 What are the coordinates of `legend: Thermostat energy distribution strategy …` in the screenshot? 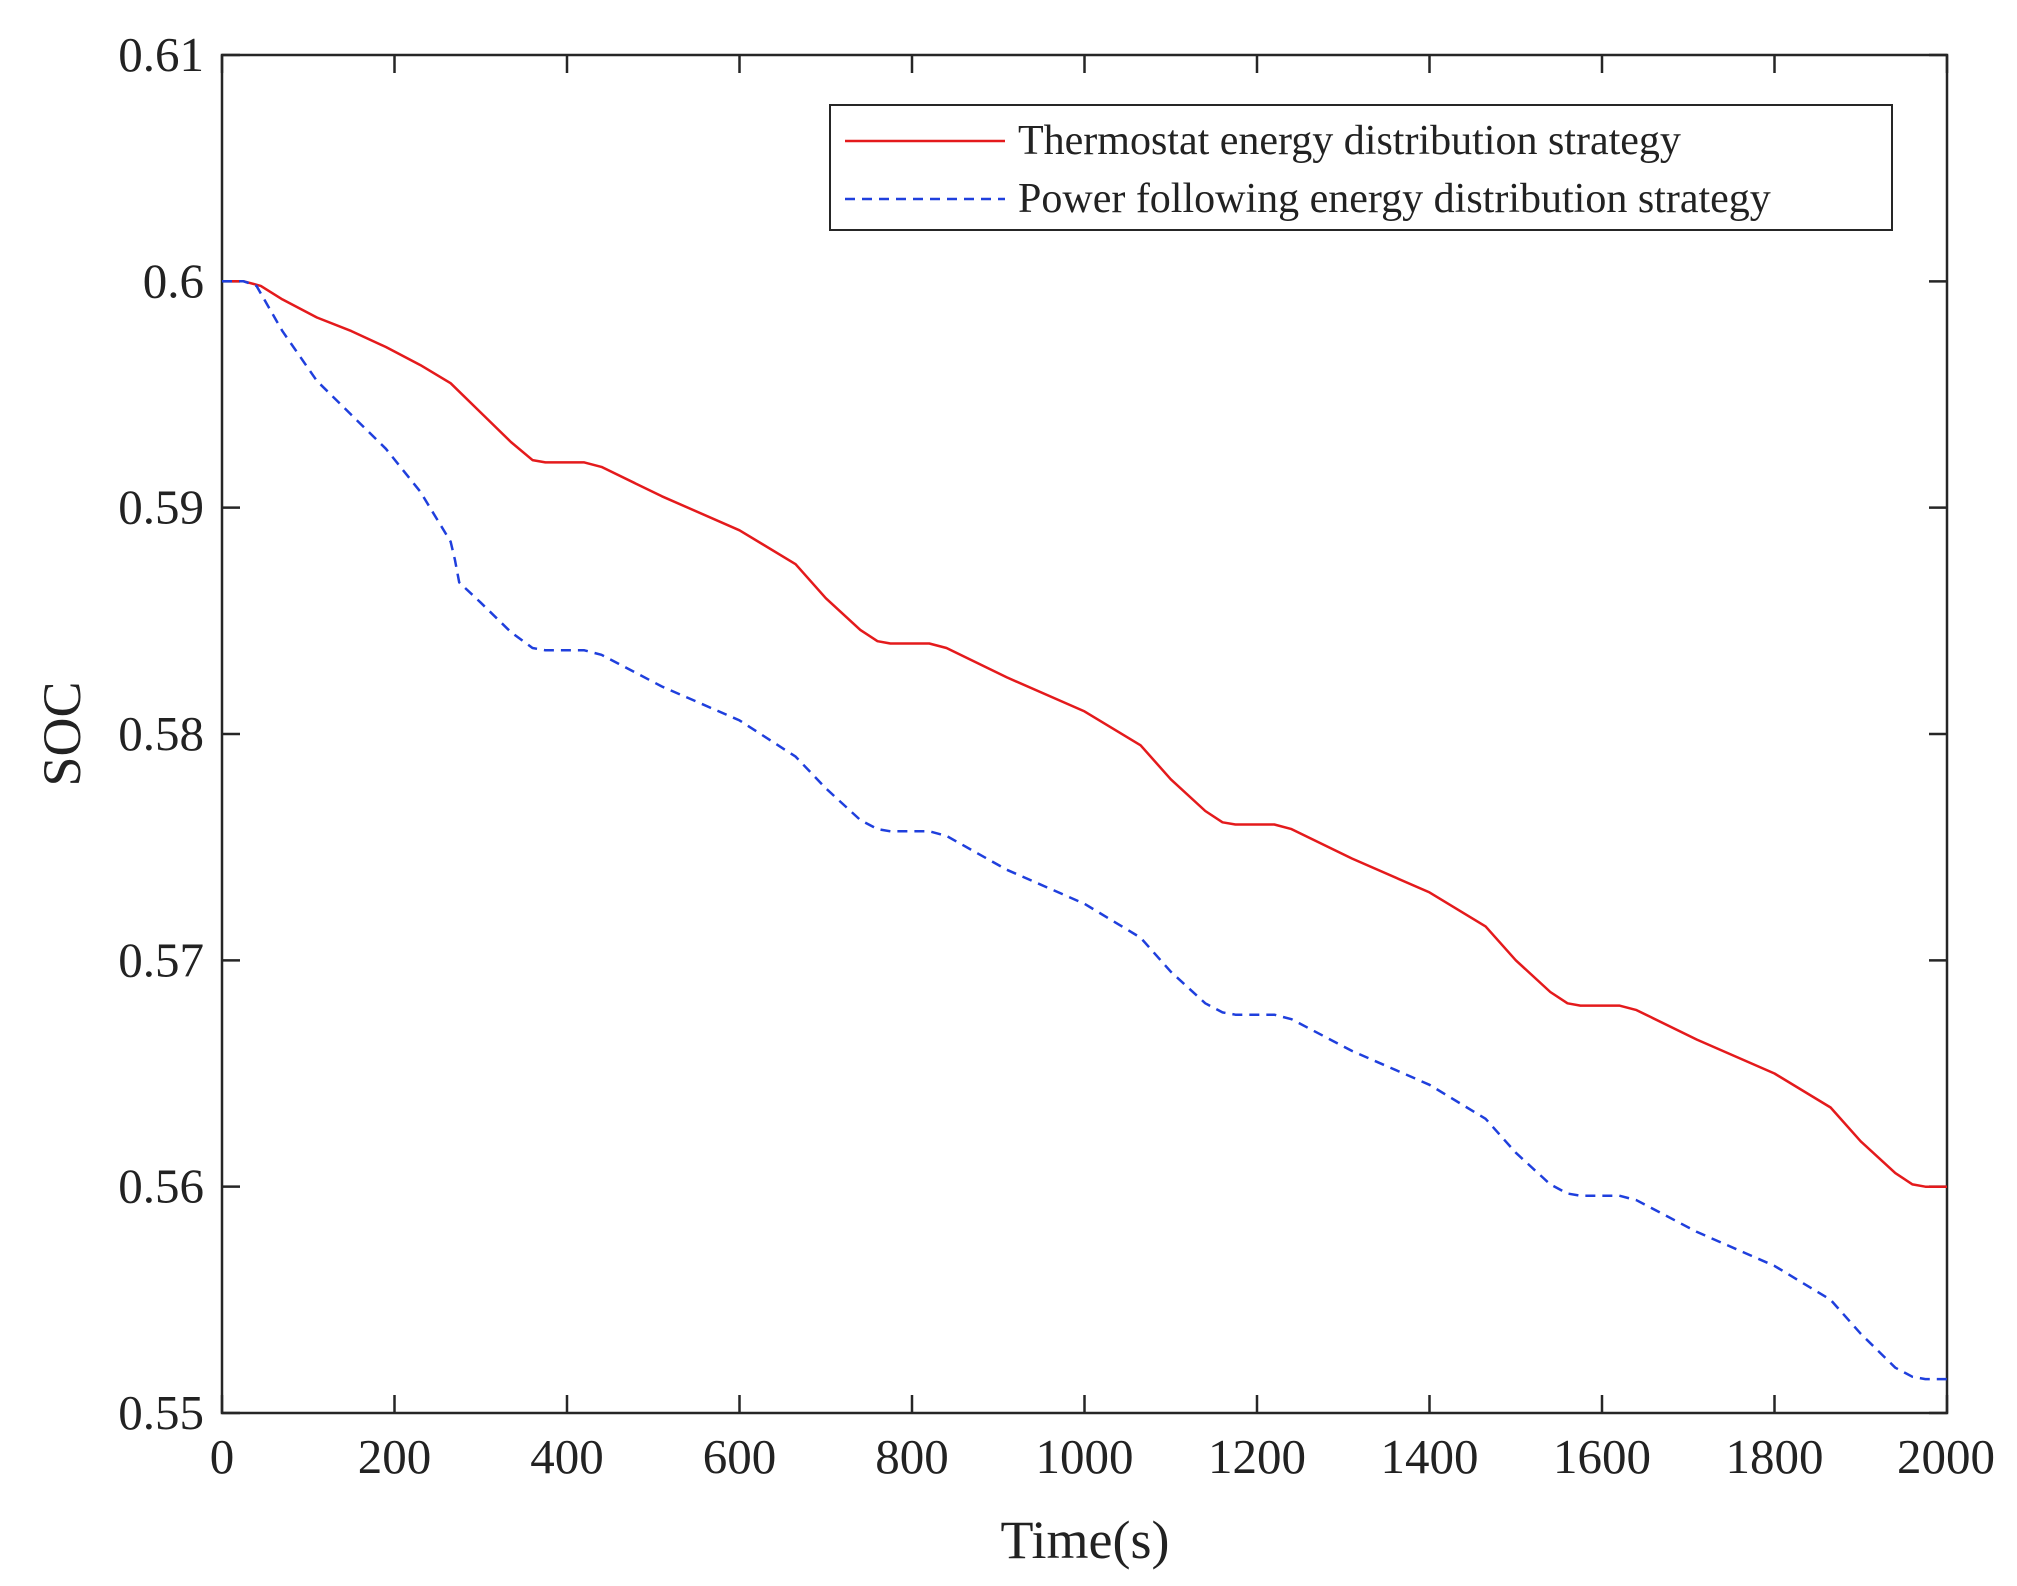 It's located at (1361, 167).